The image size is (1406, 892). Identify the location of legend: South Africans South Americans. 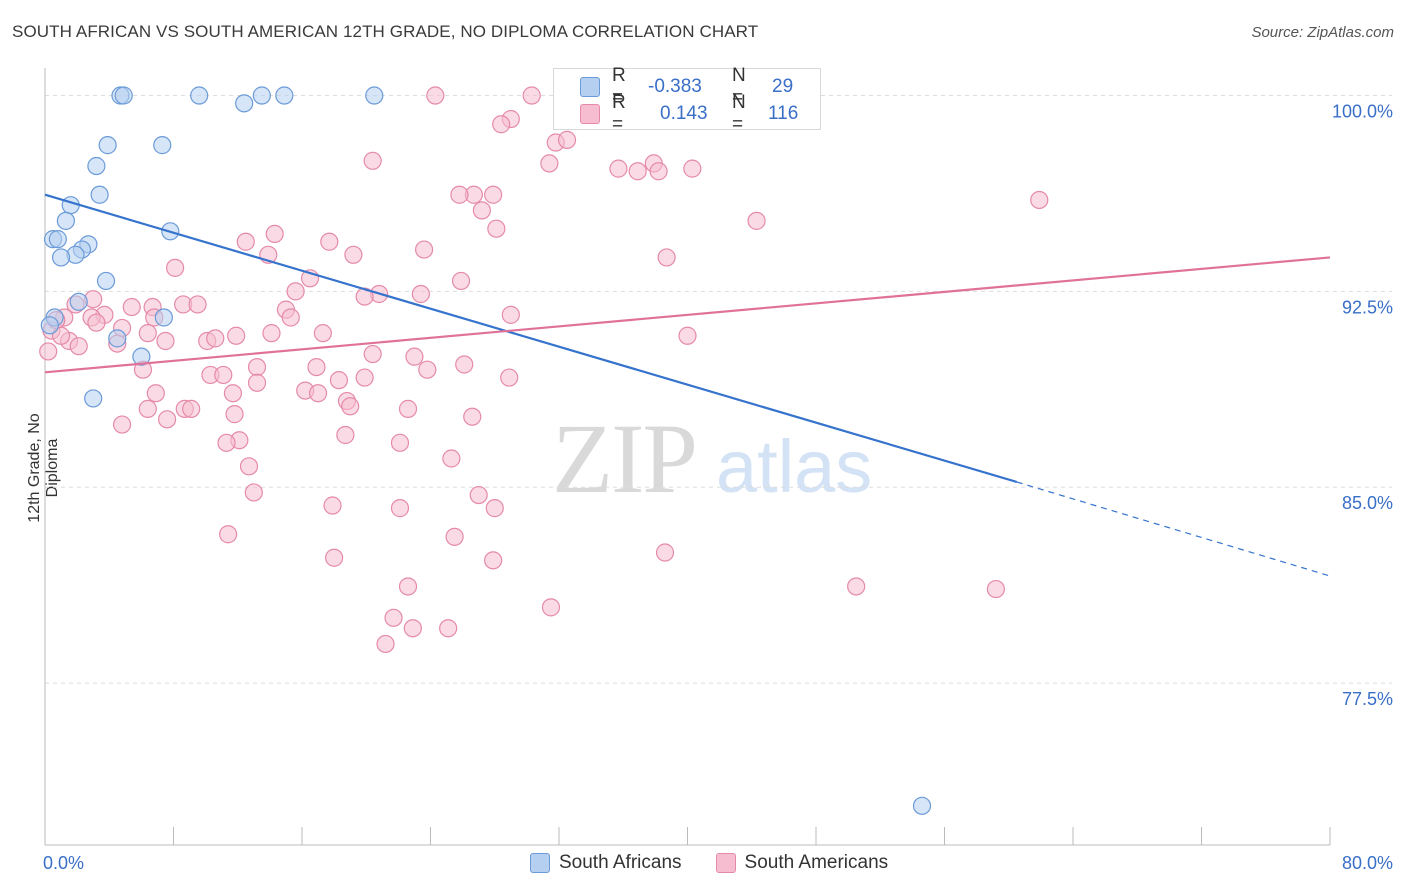
(709, 863).